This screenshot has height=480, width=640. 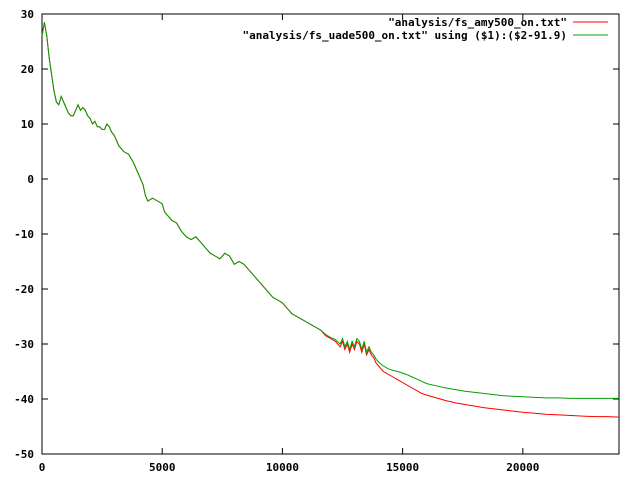 I want to click on y-tick-label: -30, so click(x=24, y=344).